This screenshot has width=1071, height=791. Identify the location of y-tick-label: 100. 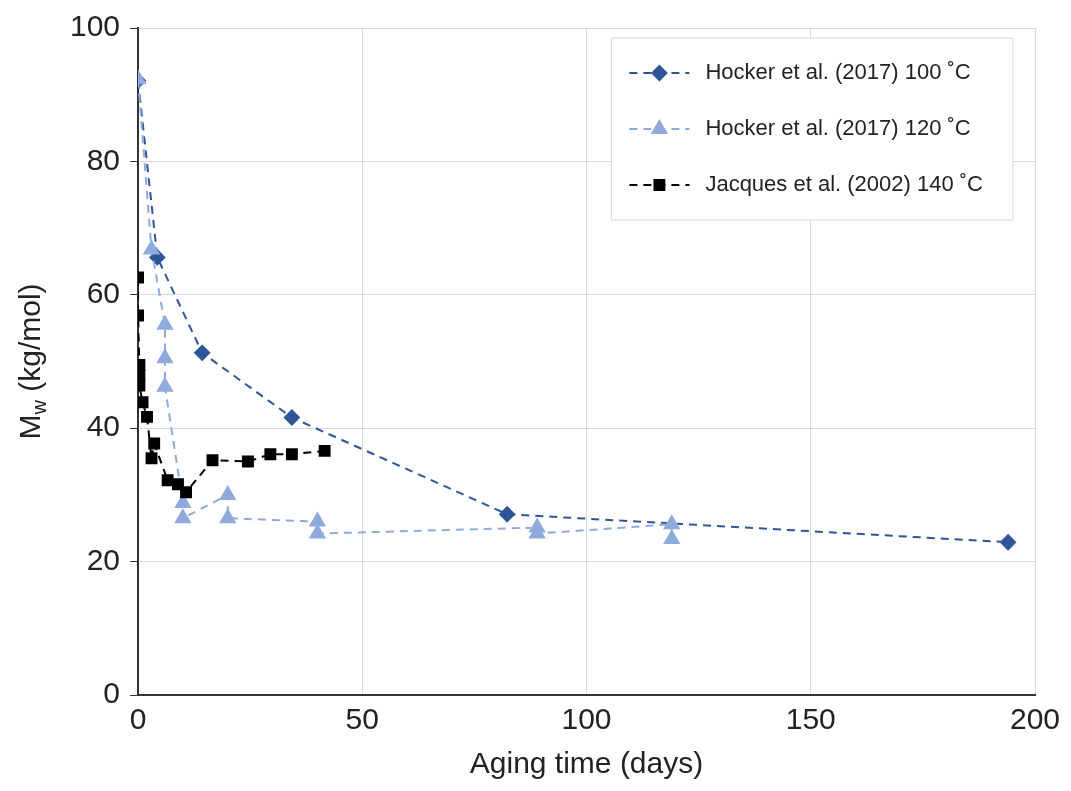
(95, 26).